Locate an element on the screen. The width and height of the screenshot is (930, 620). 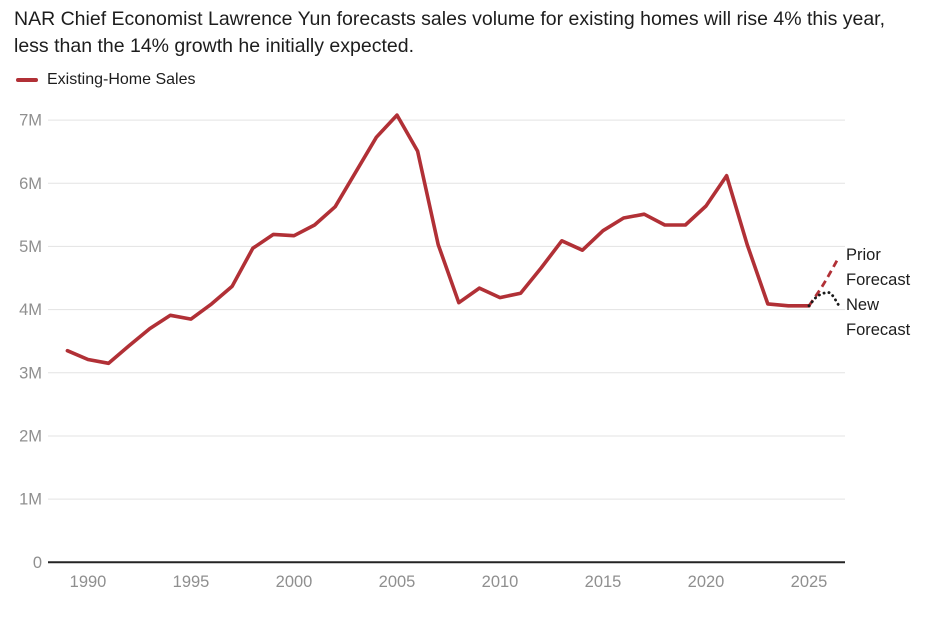
y-tick-label-2M: 2M is located at coordinates (30, 437).